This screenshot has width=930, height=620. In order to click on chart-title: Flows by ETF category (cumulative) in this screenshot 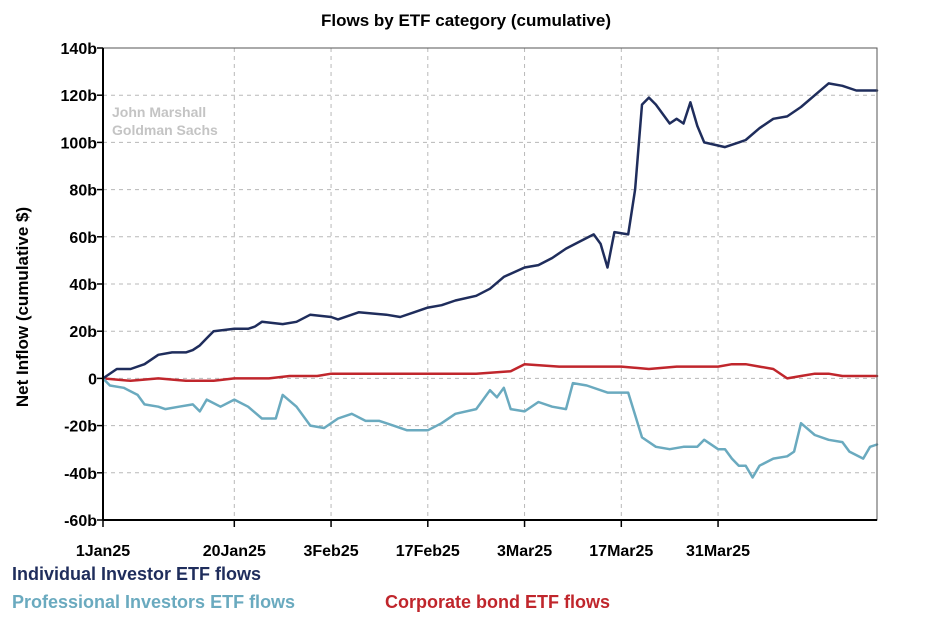, I will do `click(466, 20)`.